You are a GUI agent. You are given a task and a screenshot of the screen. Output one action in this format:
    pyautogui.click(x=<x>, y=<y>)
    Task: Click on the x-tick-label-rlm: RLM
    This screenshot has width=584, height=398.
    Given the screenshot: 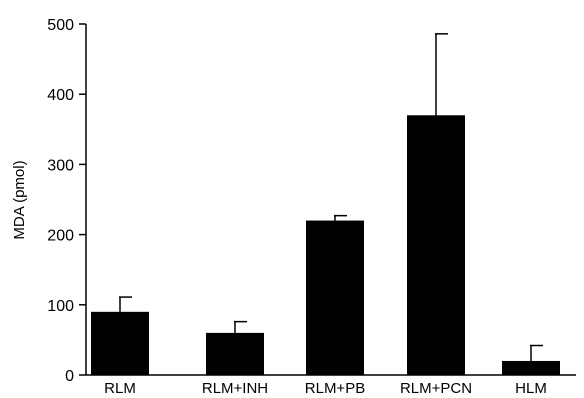 What is the action you would take?
    pyautogui.click(x=120, y=388)
    